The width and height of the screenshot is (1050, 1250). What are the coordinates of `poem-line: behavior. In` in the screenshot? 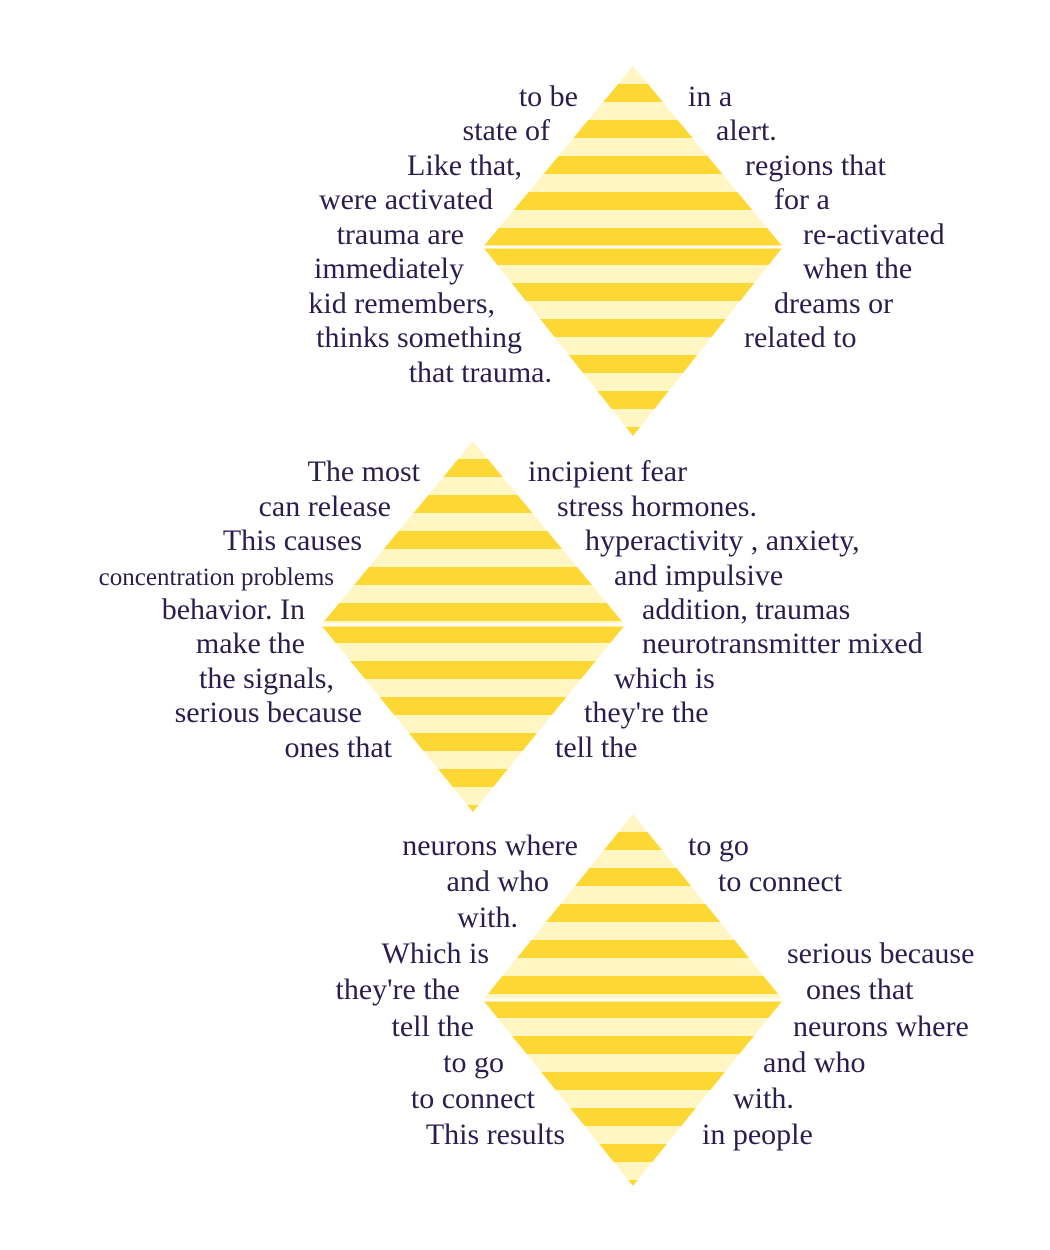 It's located at (233, 609).